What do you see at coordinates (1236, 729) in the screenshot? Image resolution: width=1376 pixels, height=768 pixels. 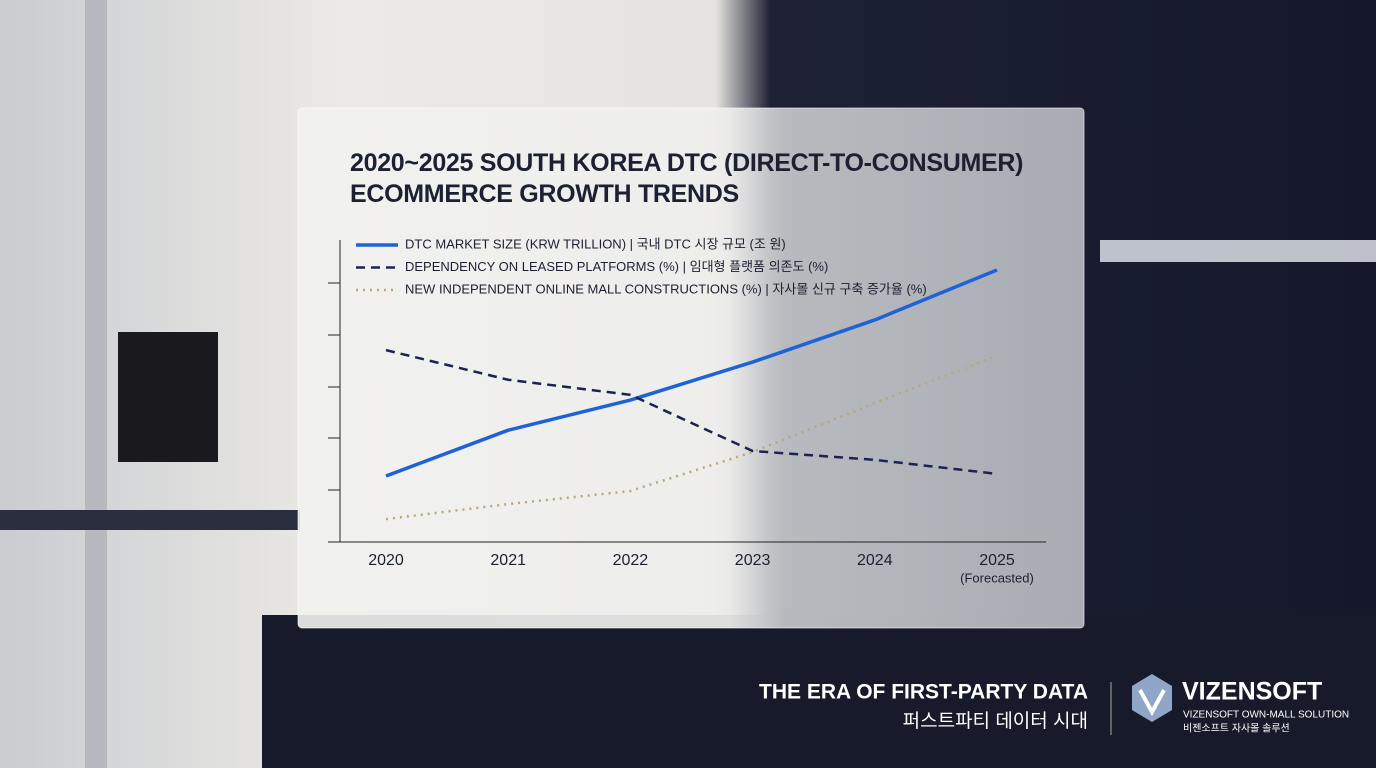 I see `brand-sub-ko: 비젠소프트 자사몰 솔루션` at bounding box center [1236, 729].